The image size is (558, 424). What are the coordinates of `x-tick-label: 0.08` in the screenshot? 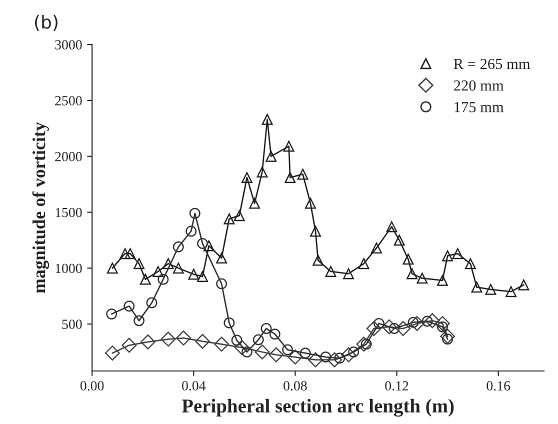 It's located at (295, 386).